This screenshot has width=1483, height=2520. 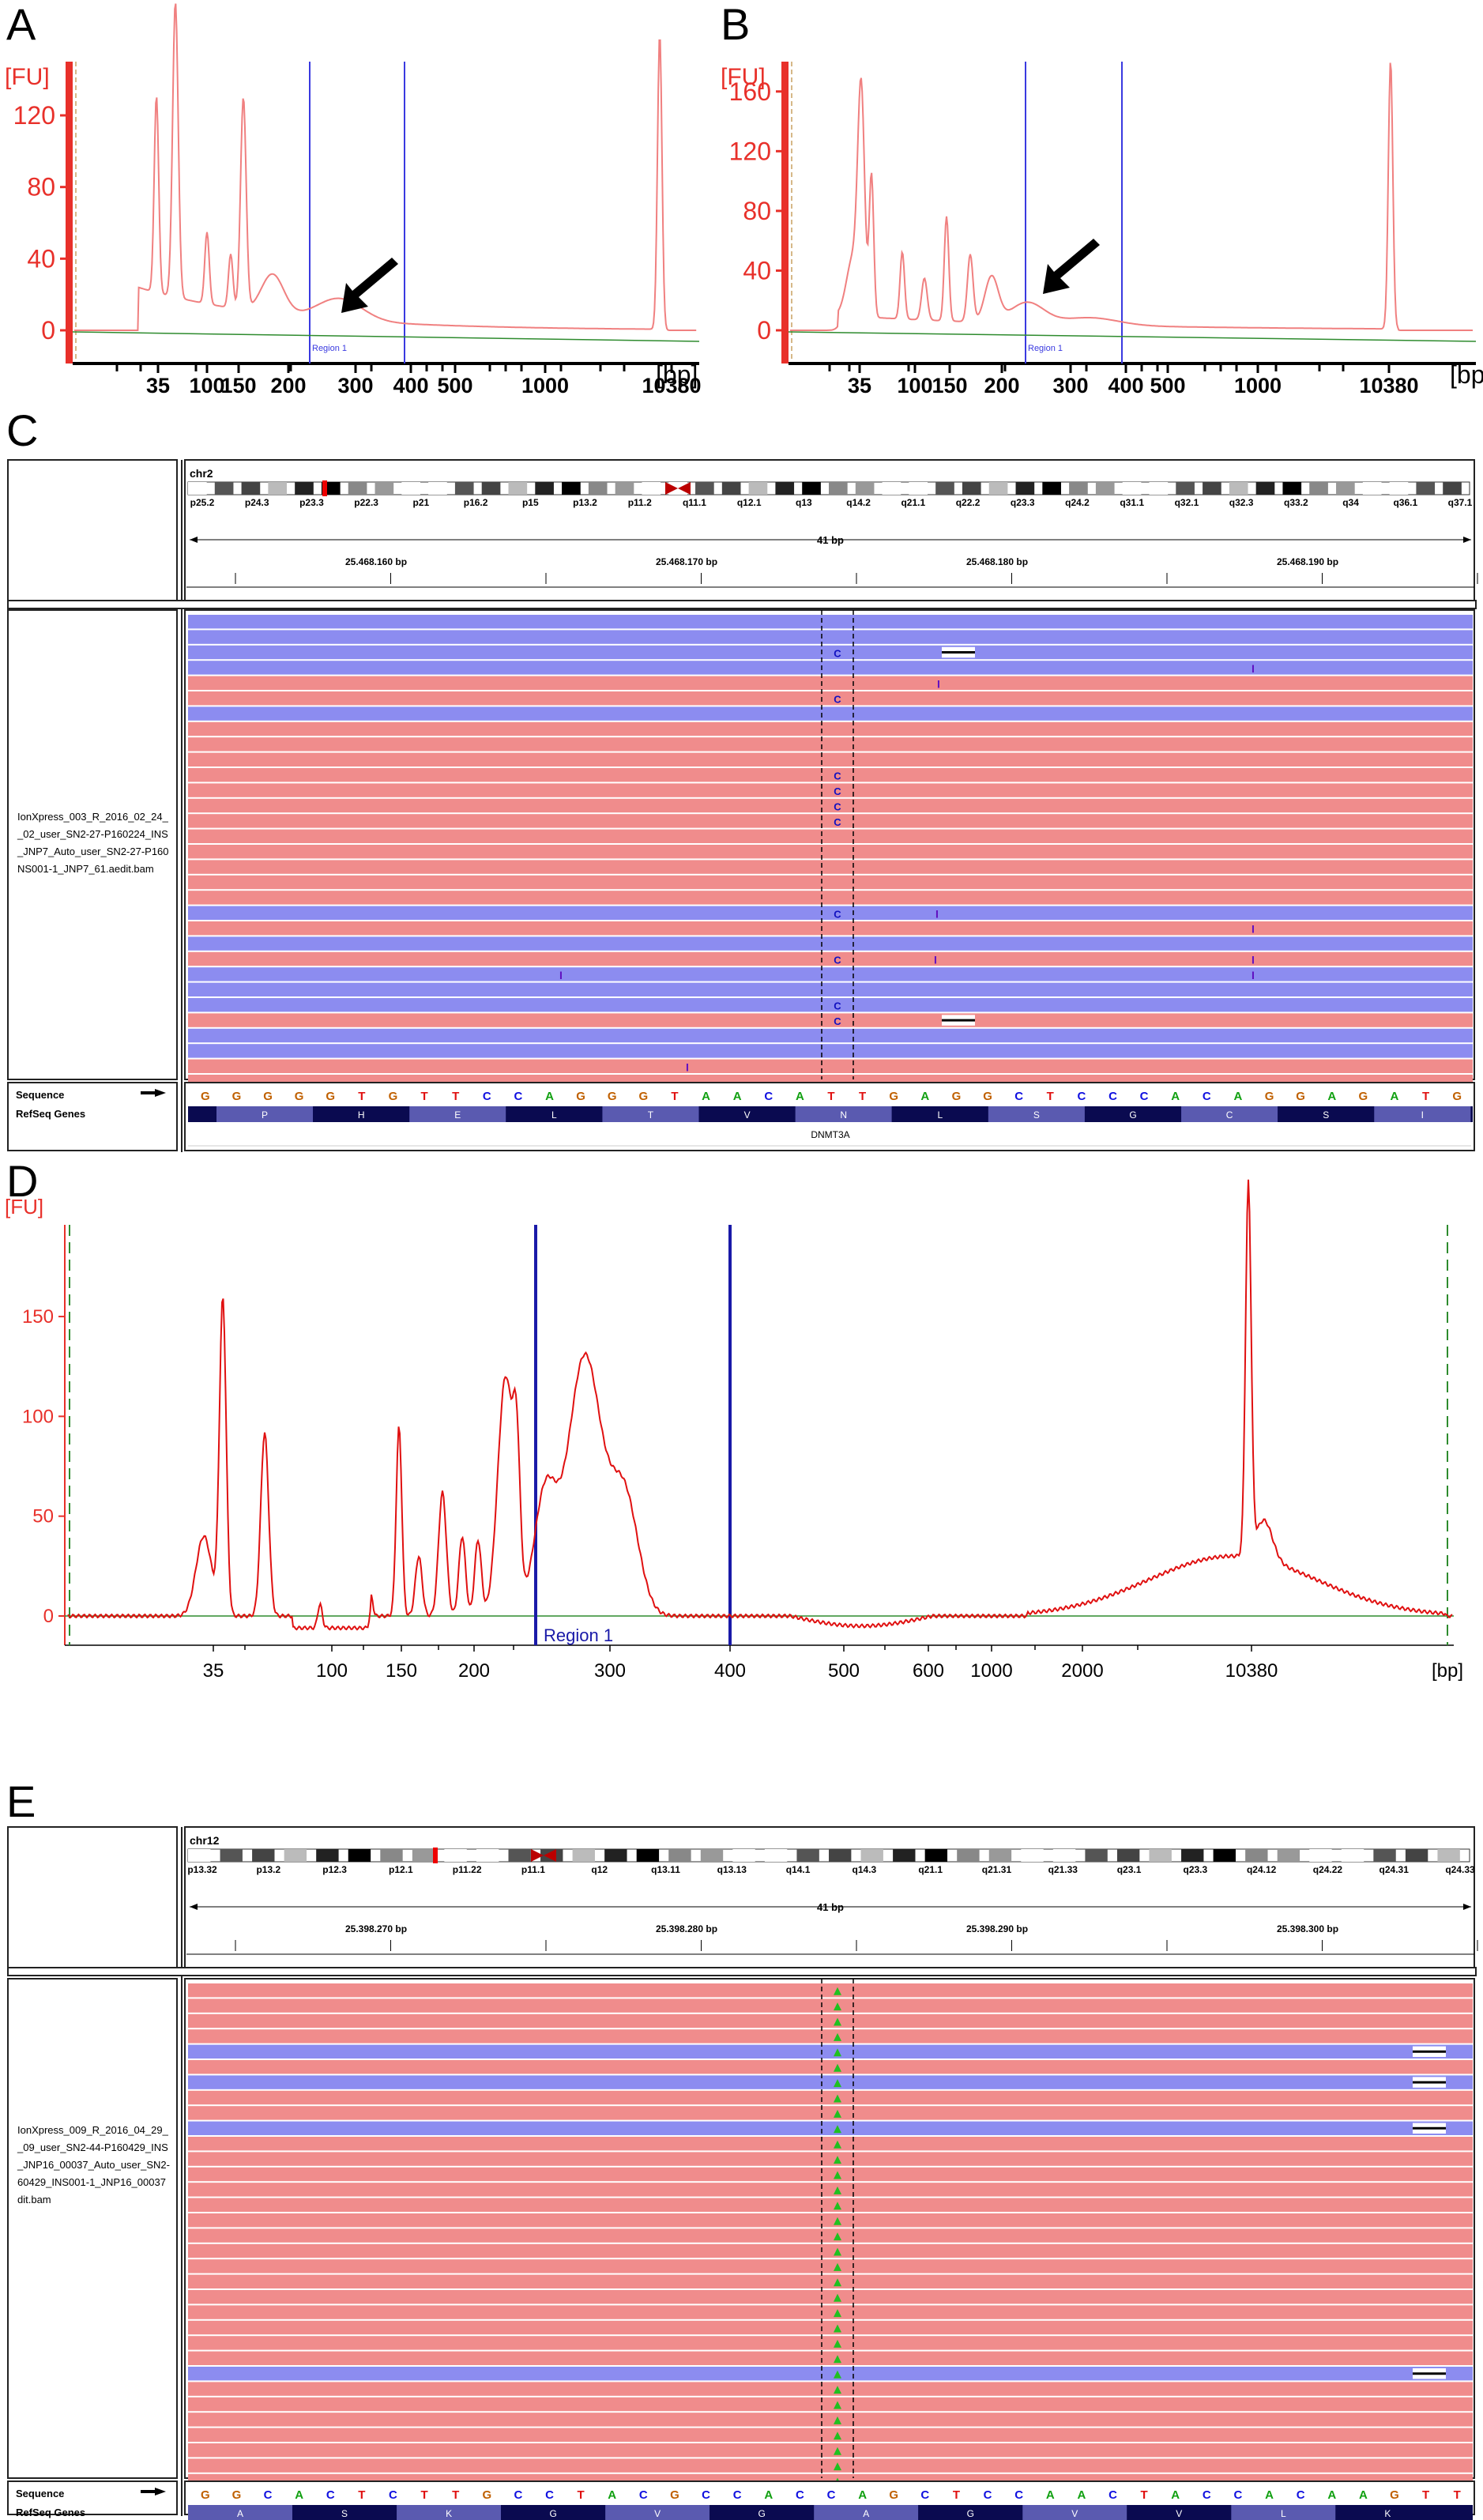 I want to click on insertion-marker: I, so click(x=561, y=975).